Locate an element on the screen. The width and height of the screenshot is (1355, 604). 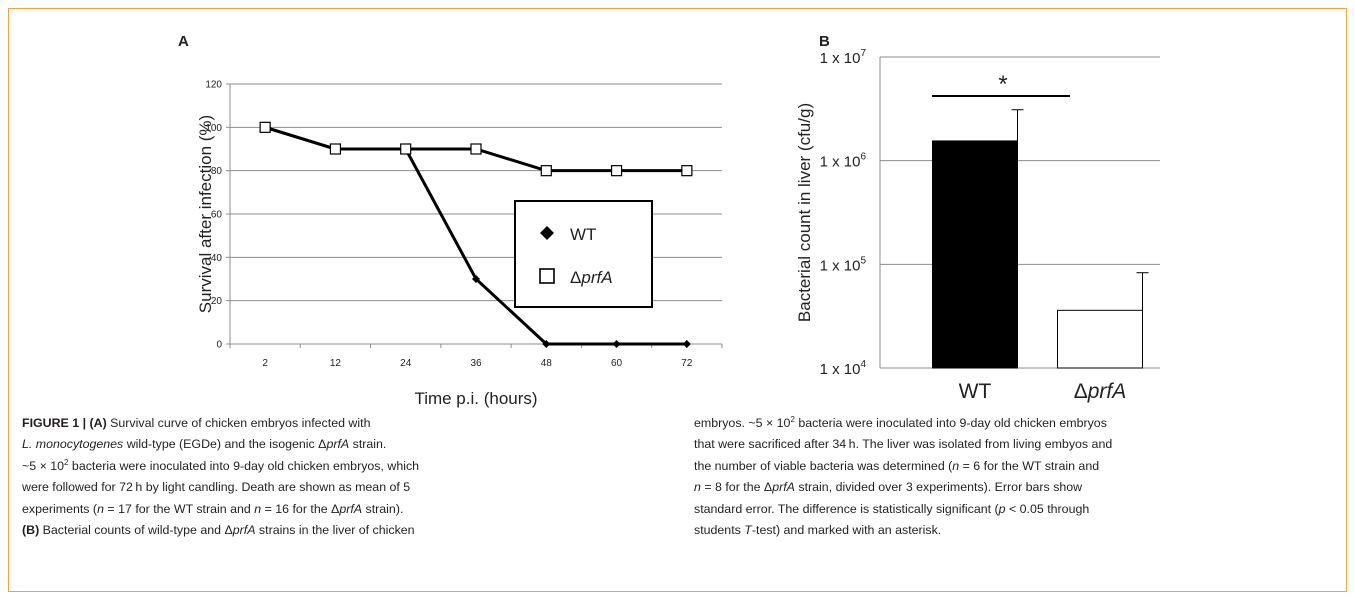
panel-a-x-axis-label: Time p.i. (hours) is located at coordinates (475, 398).